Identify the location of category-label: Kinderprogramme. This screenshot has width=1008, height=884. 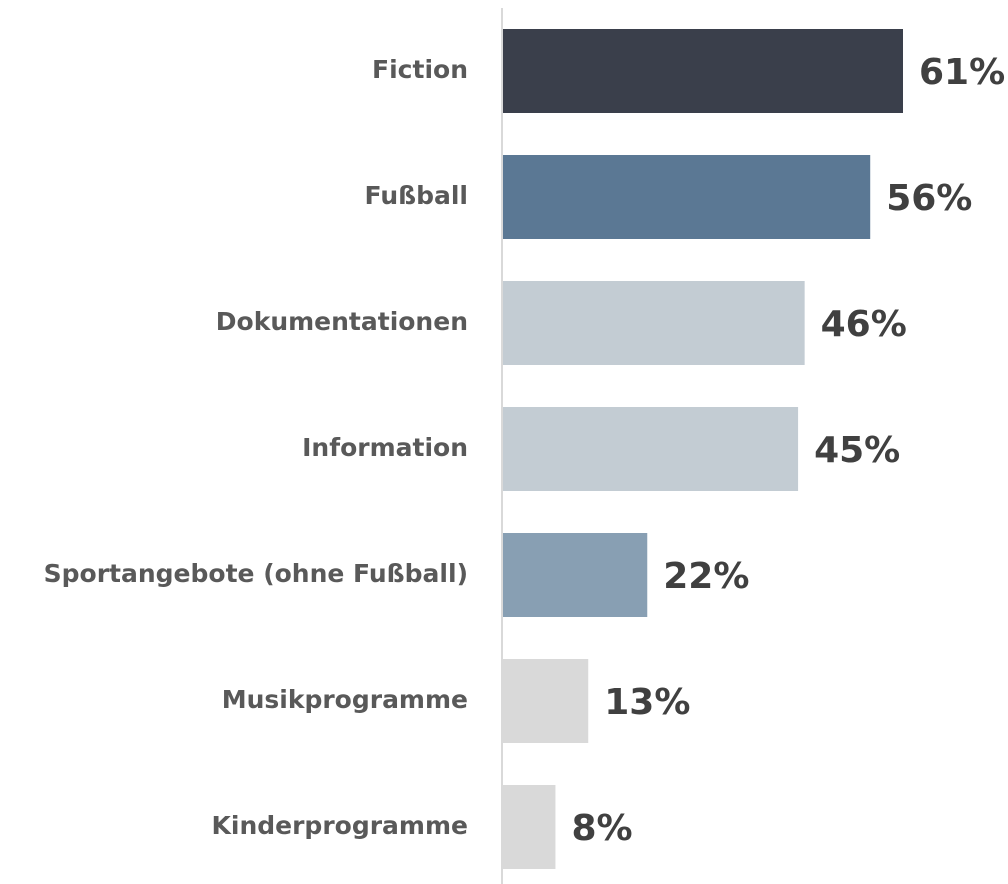
(340, 825).